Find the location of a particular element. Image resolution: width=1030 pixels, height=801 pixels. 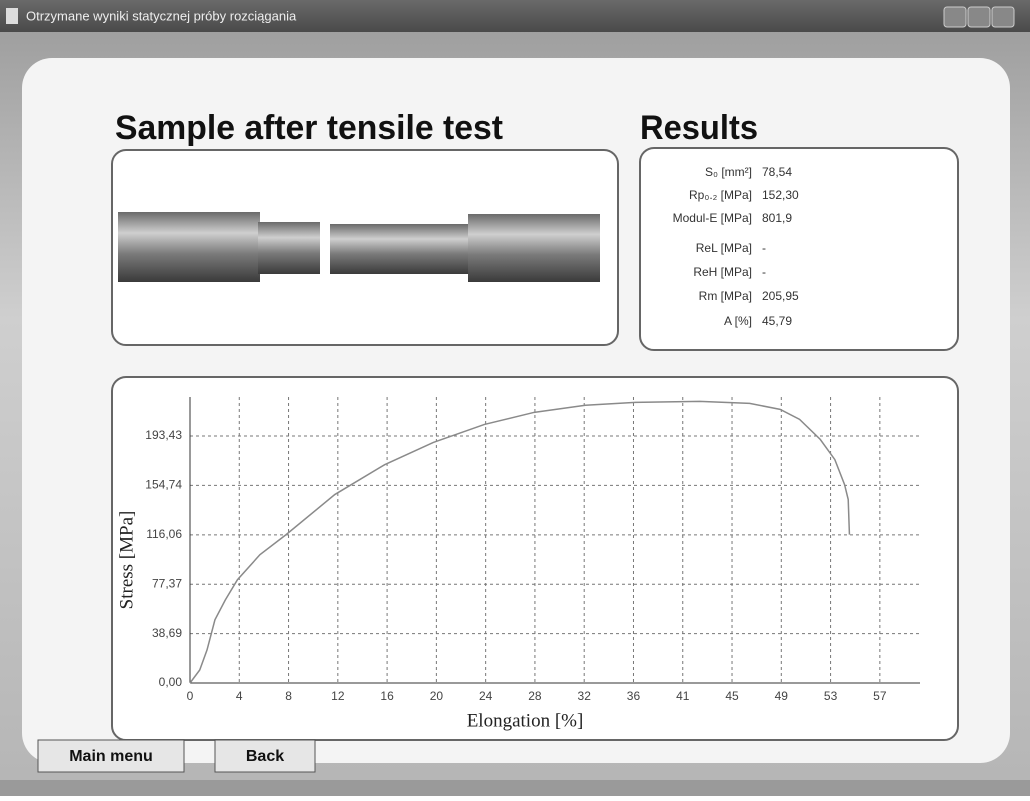

y-tick-label: 154,74 is located at coordinates (163, 485).